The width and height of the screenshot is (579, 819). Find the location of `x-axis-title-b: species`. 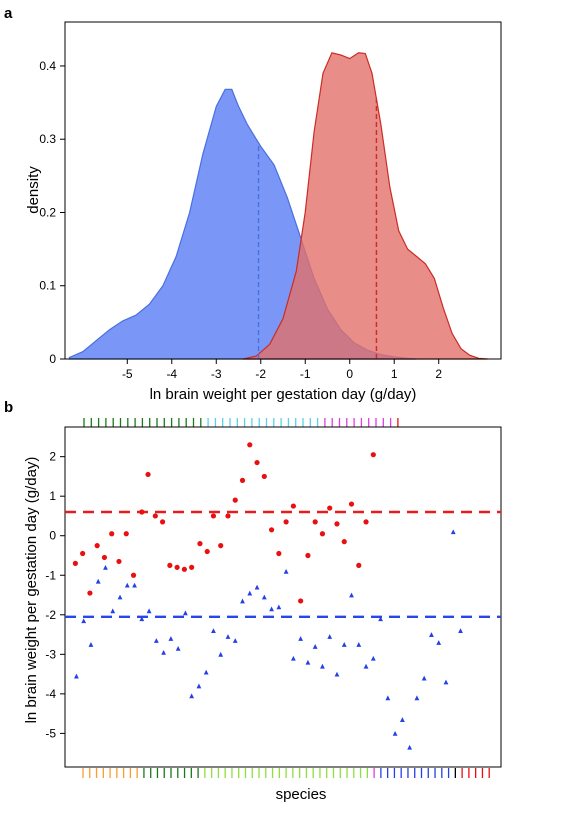

x-axis-title-b: species is located at coordinates (301, 794).